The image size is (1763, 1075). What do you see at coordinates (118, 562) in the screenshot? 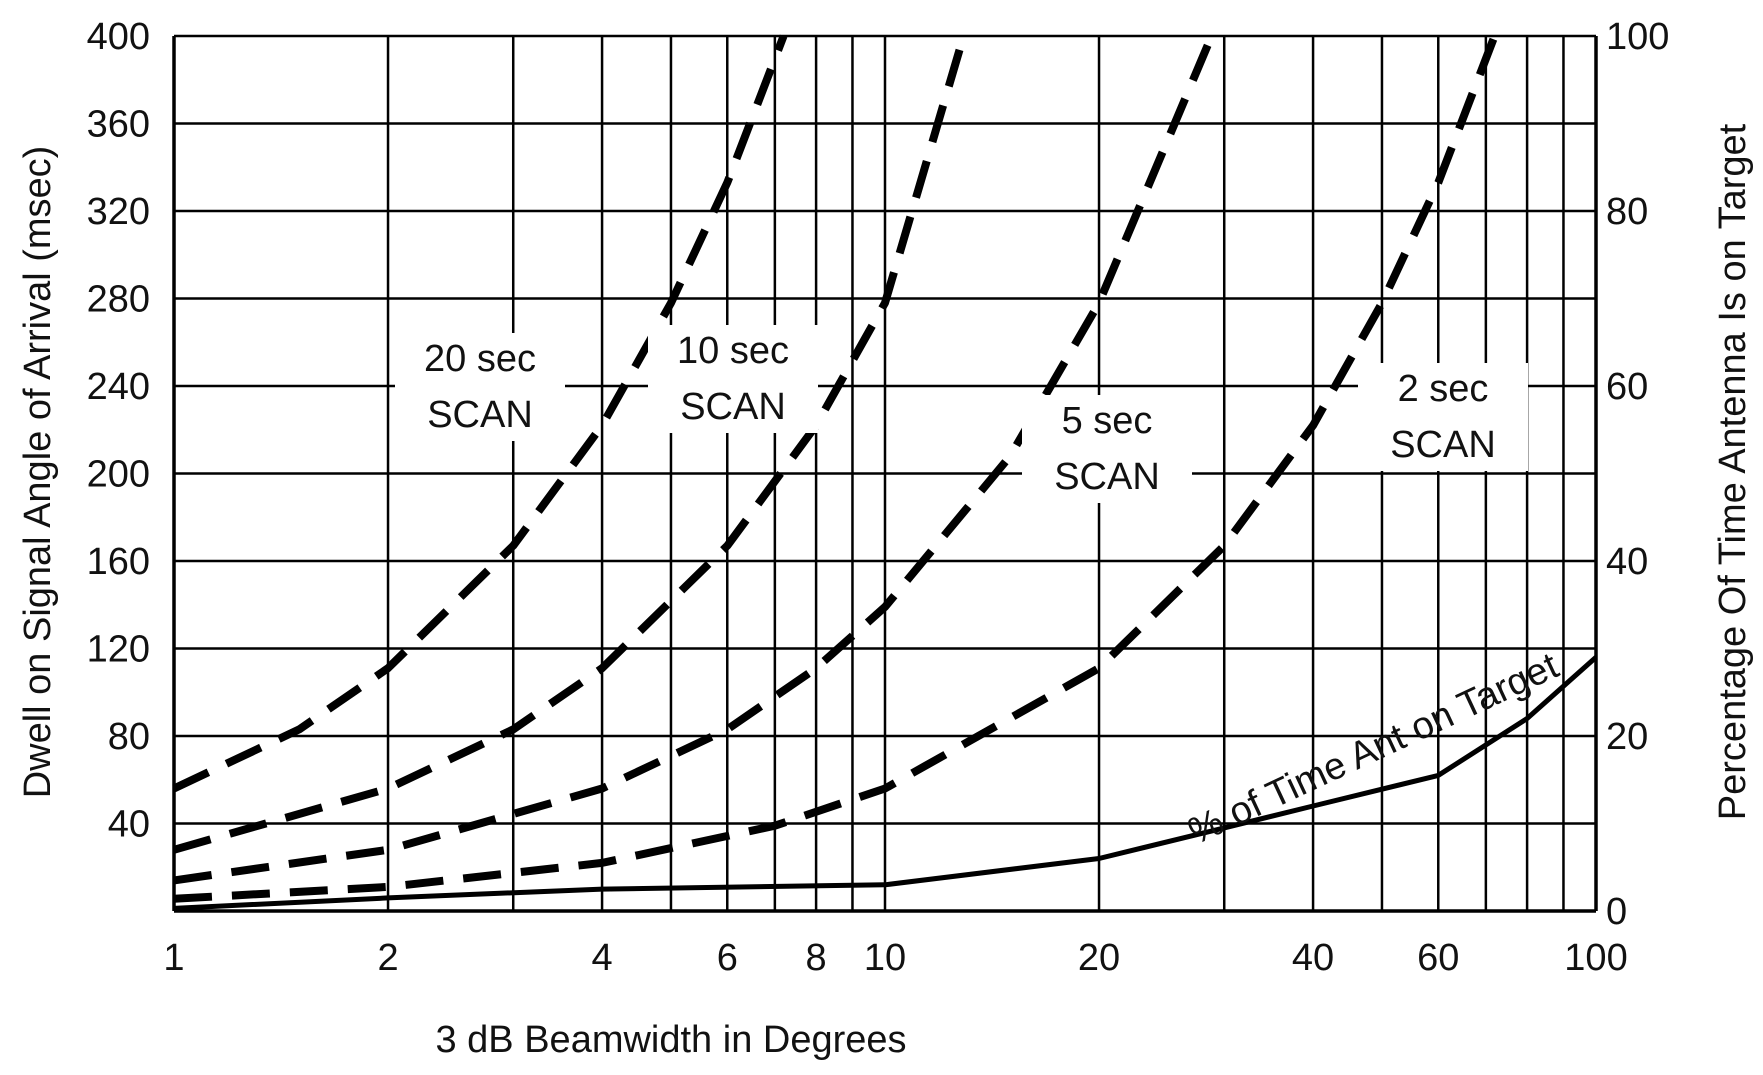
I see `y-tick-label: 160` at bounding box center [118, 562].